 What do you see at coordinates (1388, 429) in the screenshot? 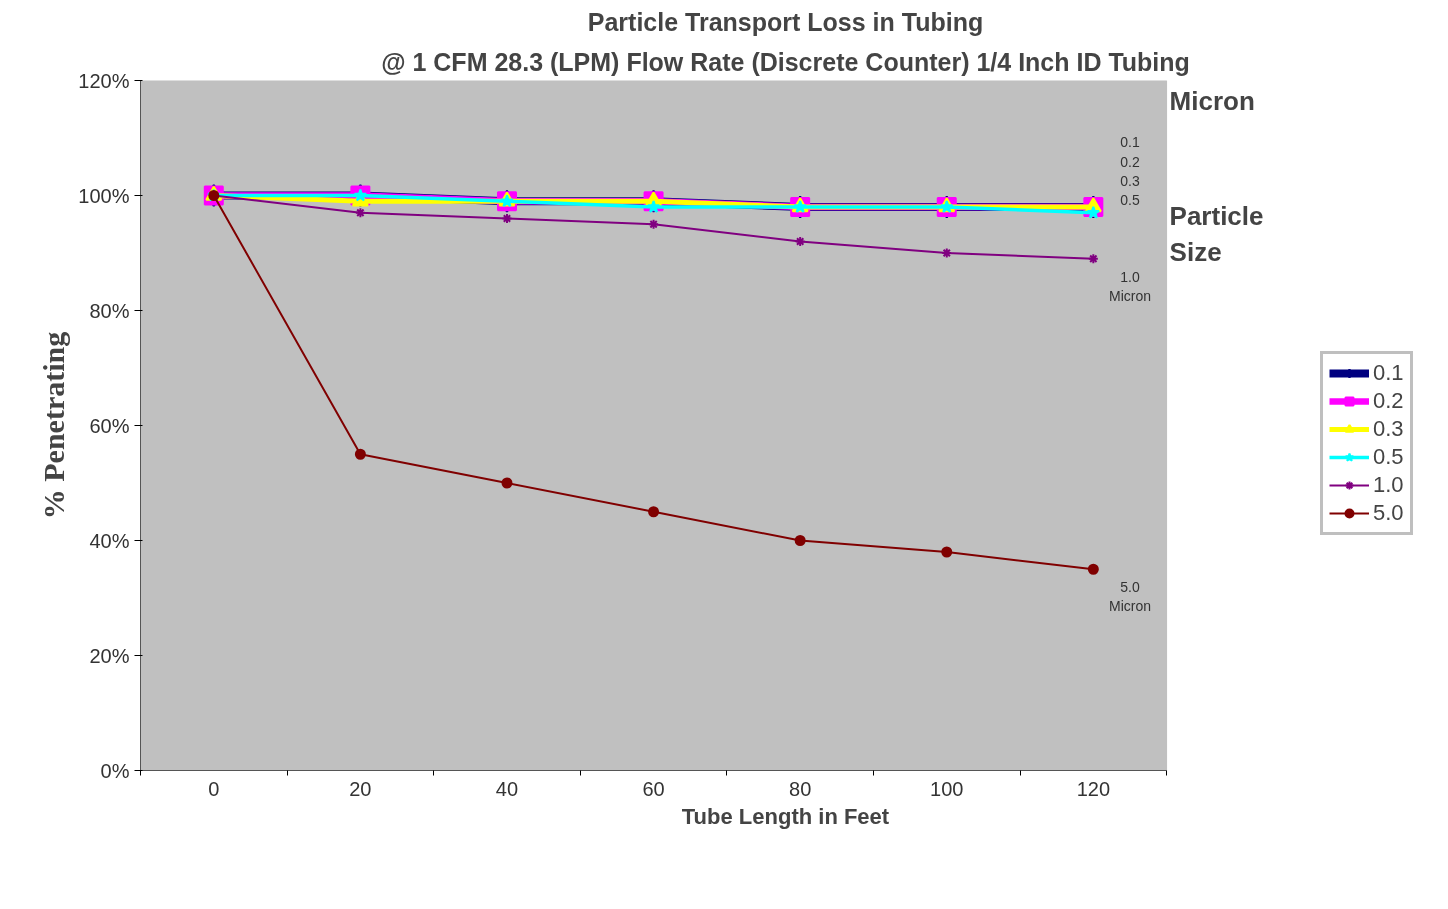
I see `legend-label: 0.3` at bounding box center [1388, 429].